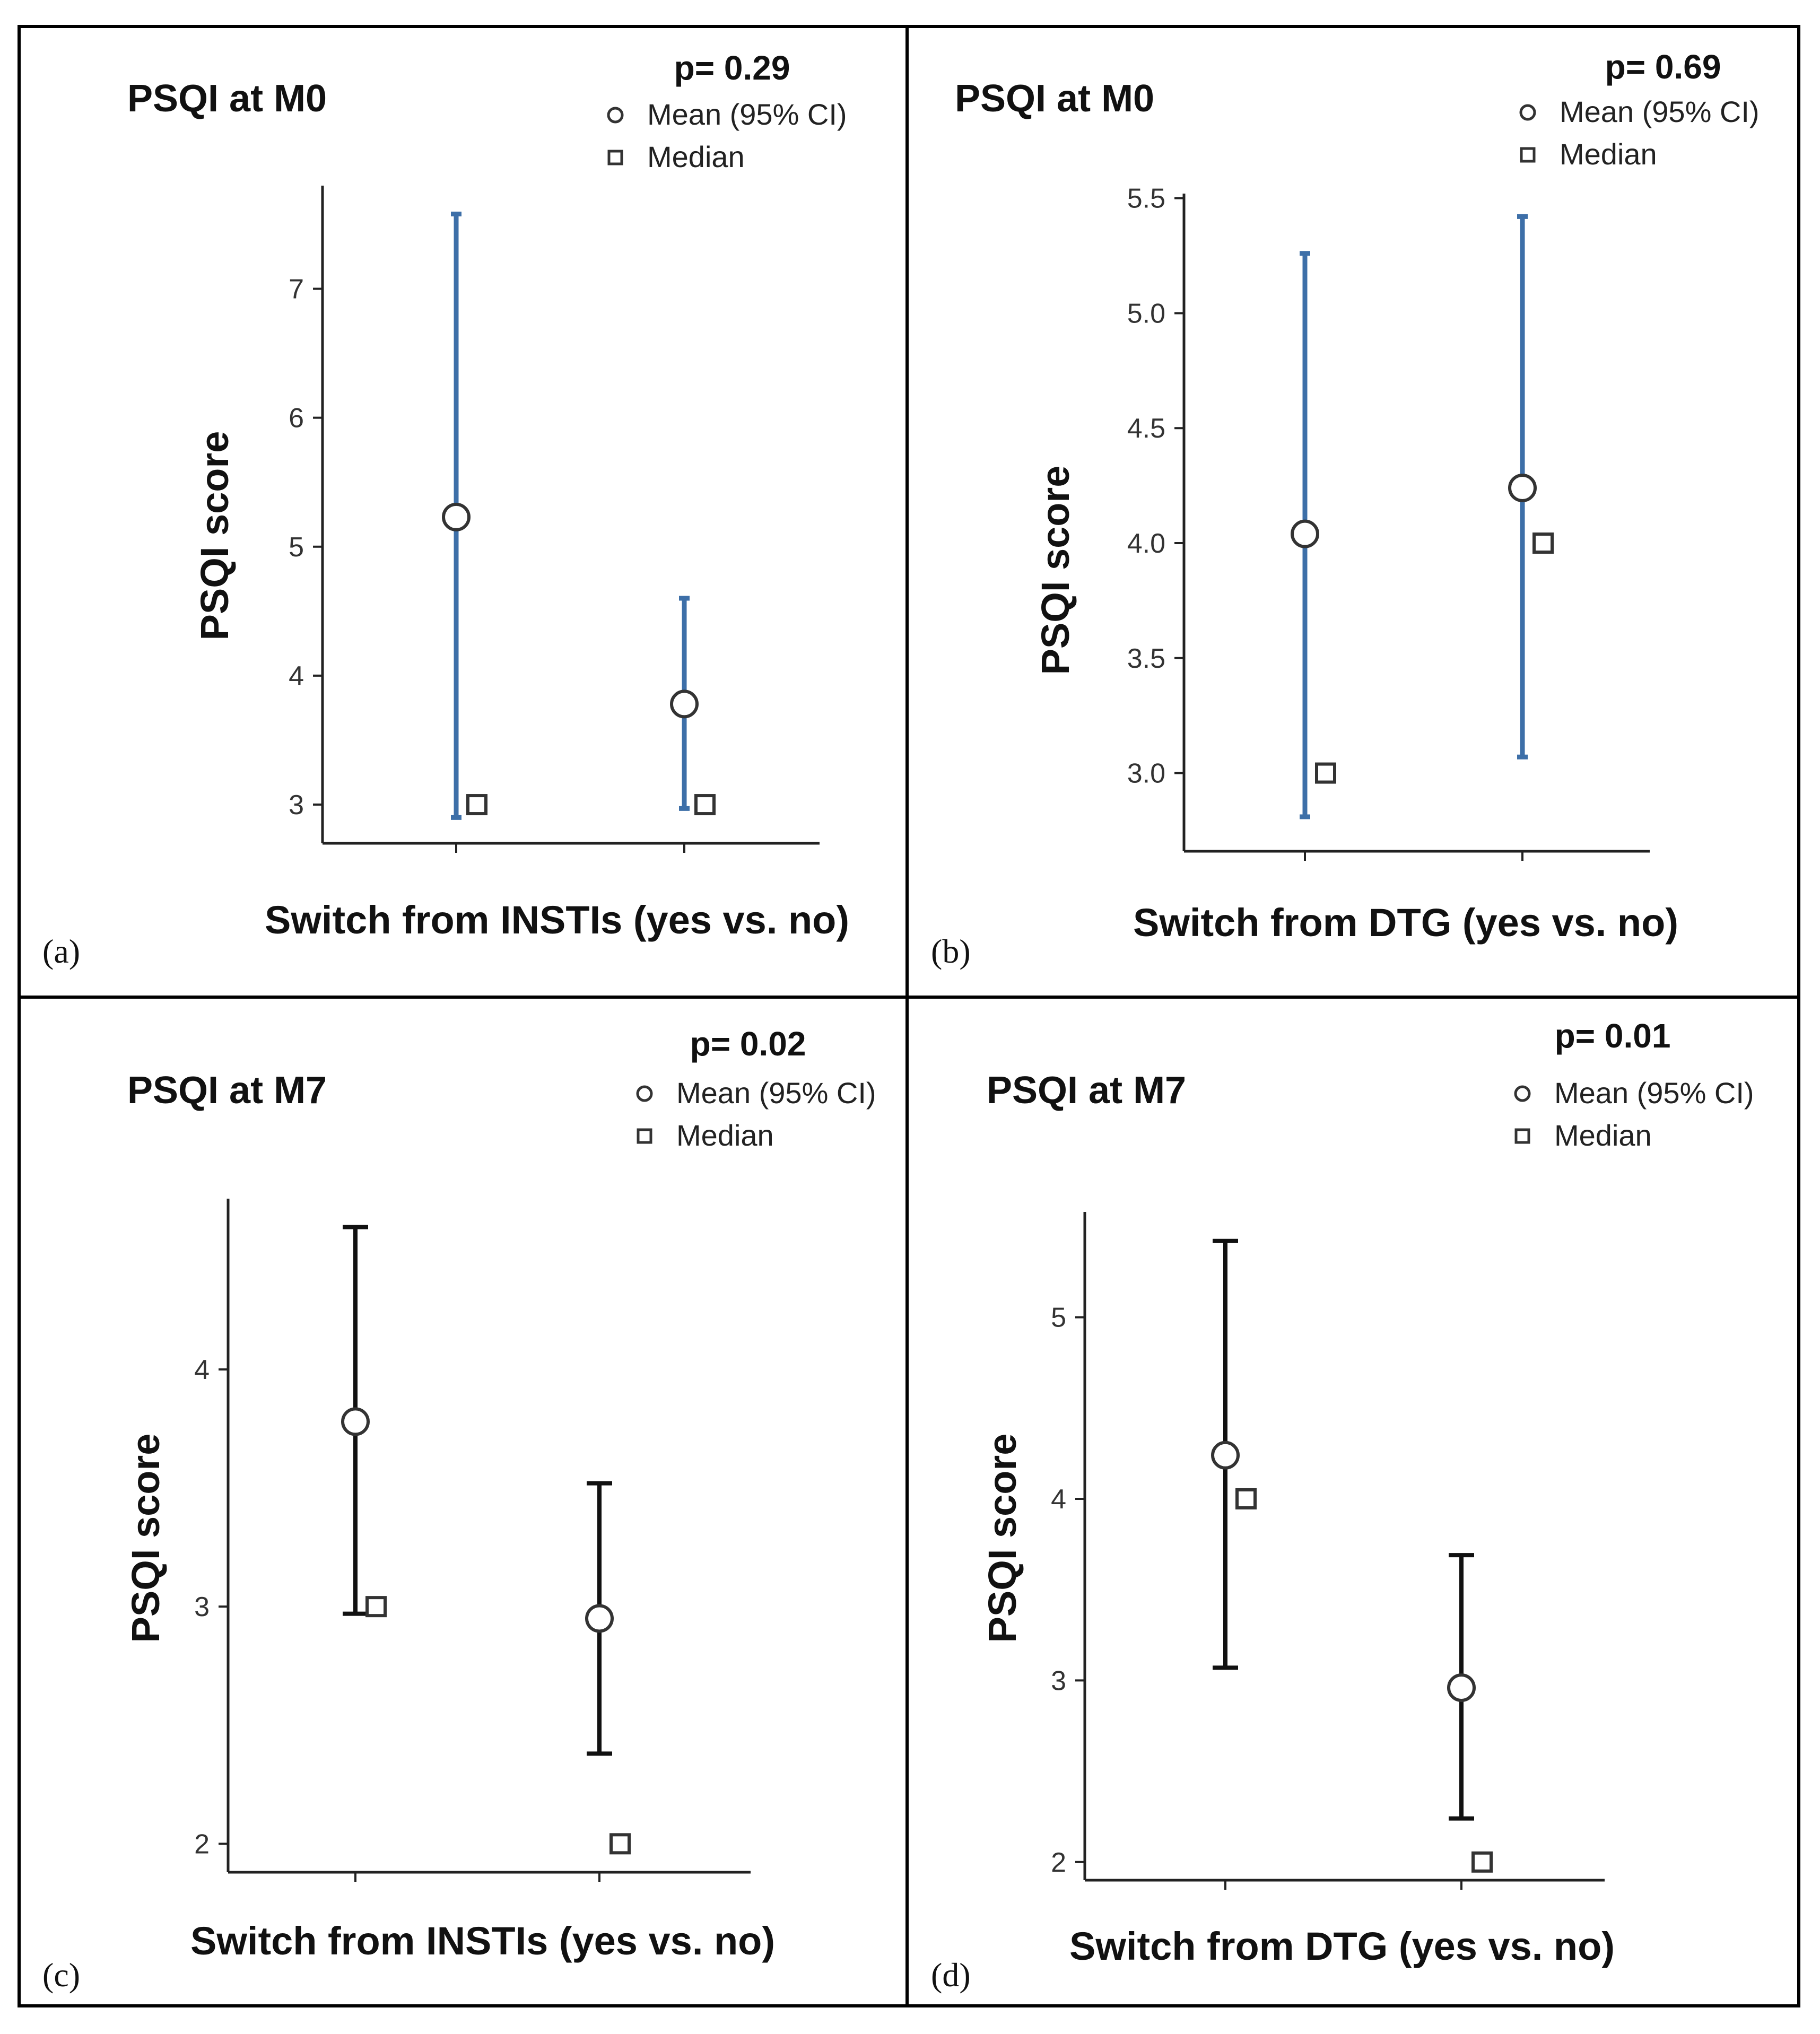 This screenshot has height=2034, width=1820. I want to click on y-tick-label: 5.5, so click(1146, 199).